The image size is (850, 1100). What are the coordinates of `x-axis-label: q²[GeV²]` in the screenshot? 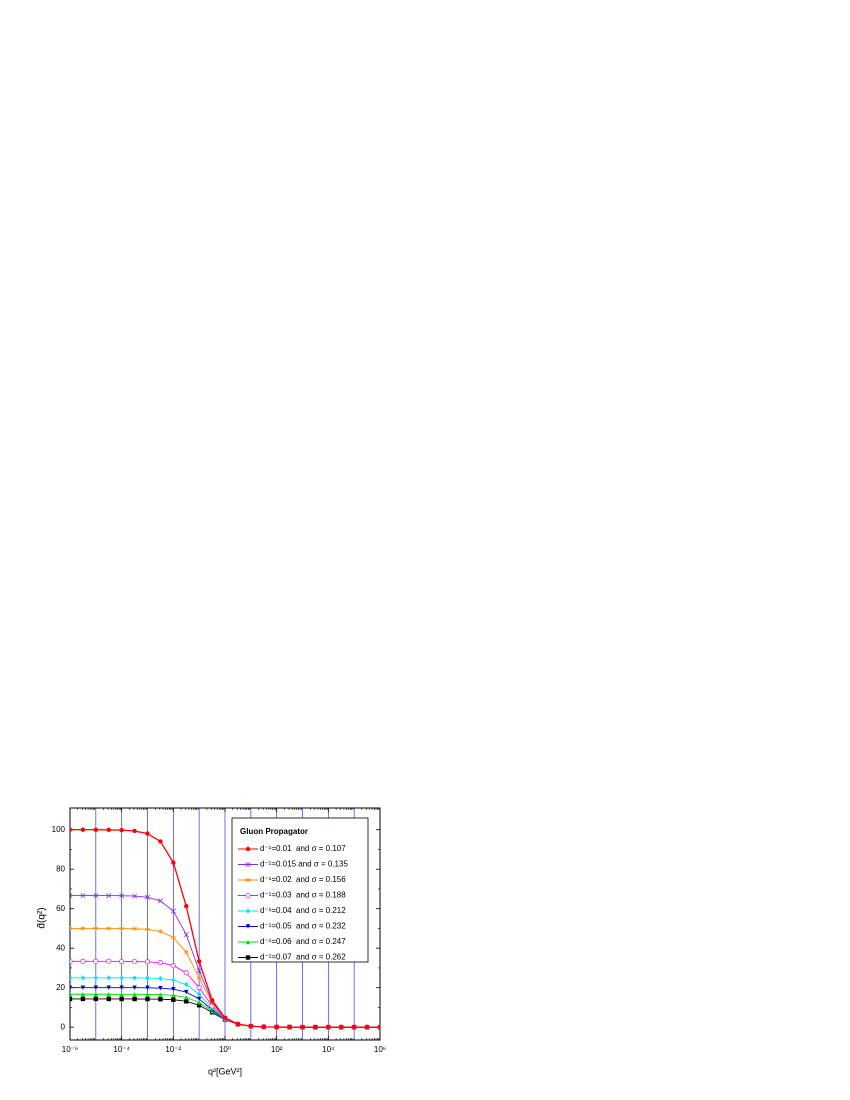 It's located at (225, 1071).